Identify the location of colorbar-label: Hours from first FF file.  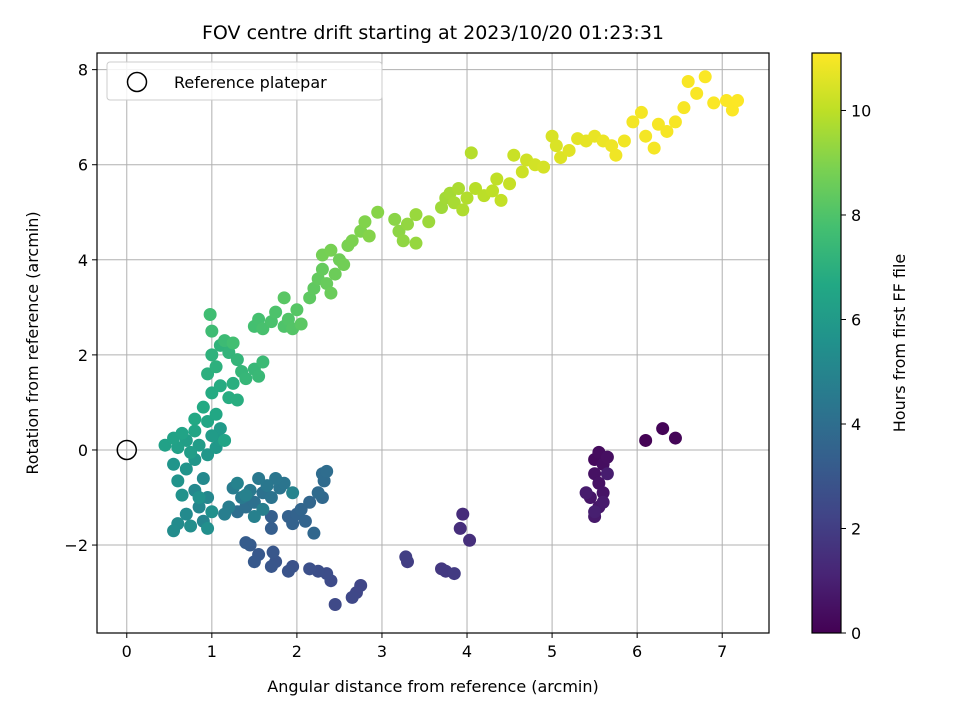
(899, 343).